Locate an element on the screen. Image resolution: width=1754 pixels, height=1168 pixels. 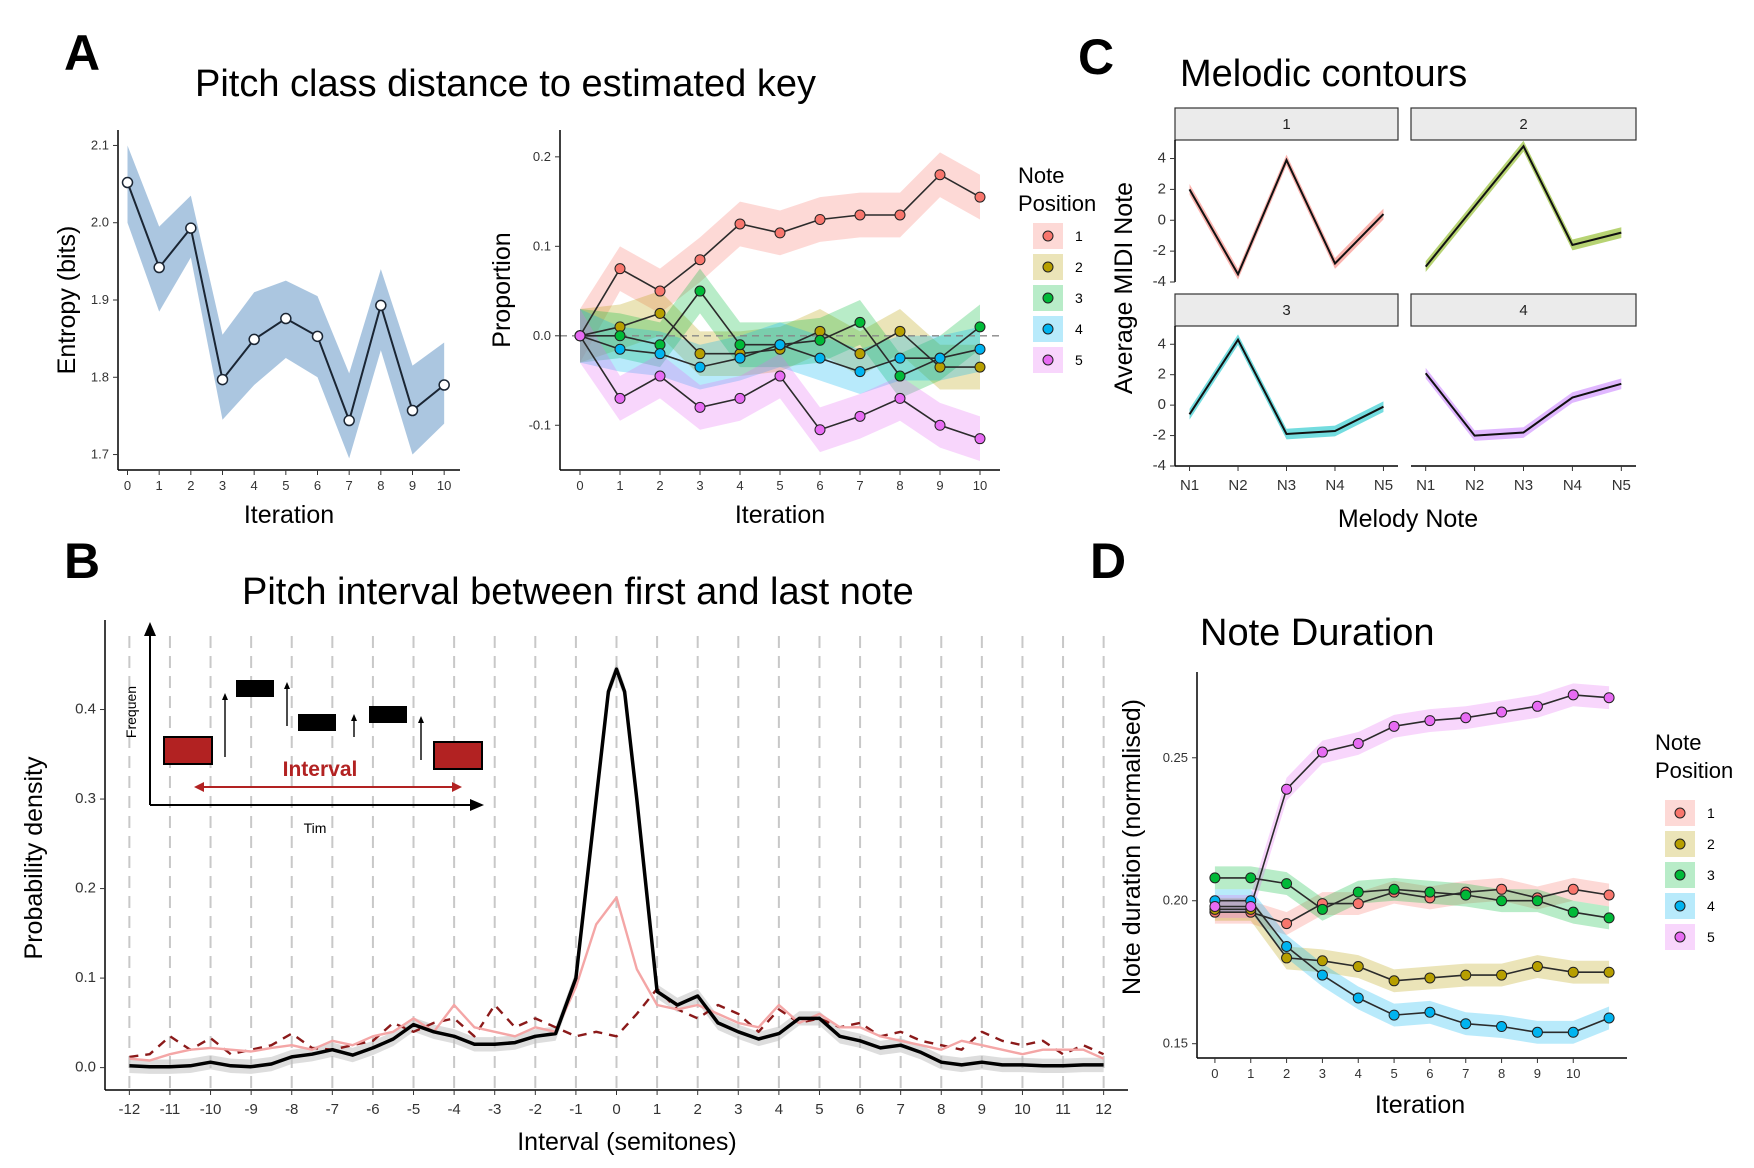
inset-interval-right-arrowhead is located at coordinates (457, 787).